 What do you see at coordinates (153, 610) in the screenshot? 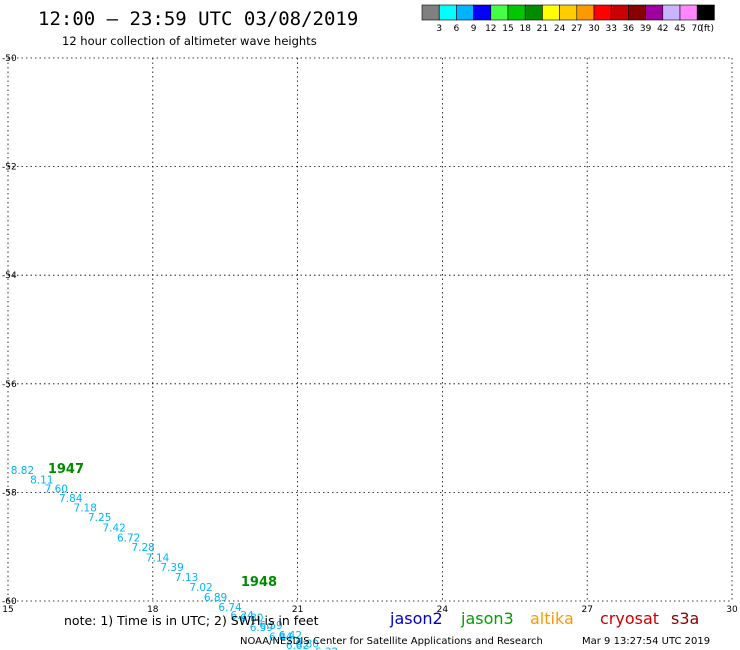
I see `x-tick-label: 18` at bounding box center [153, 610].